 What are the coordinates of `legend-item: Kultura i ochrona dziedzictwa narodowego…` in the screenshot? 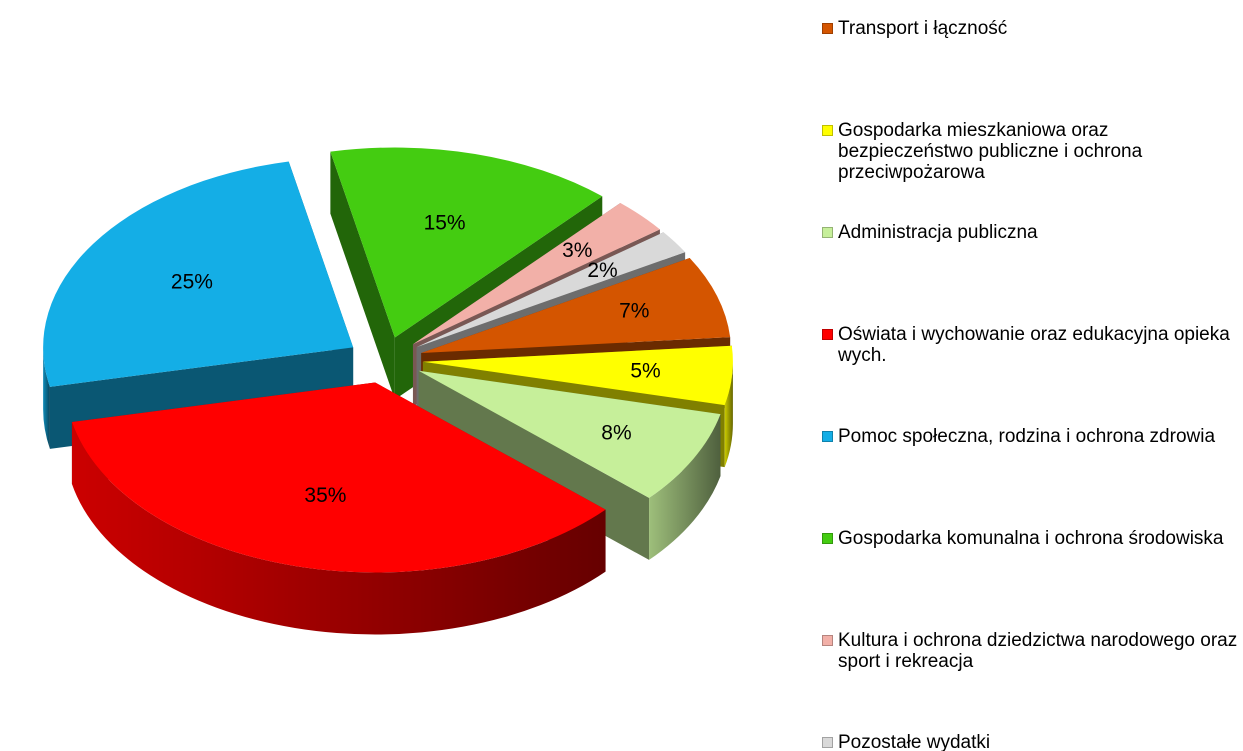 It's located at (1032, 651).